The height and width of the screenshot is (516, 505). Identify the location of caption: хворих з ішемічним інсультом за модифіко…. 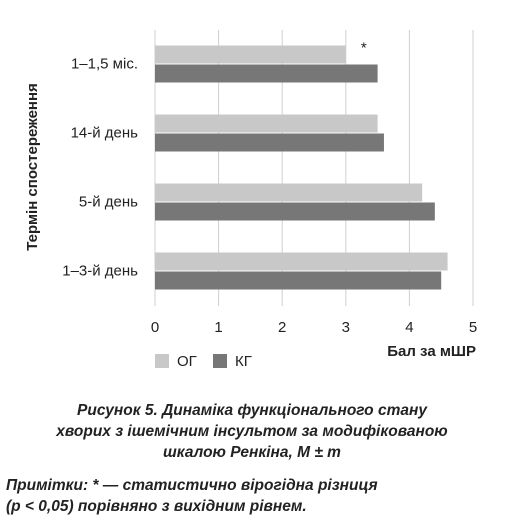
(251, 431).